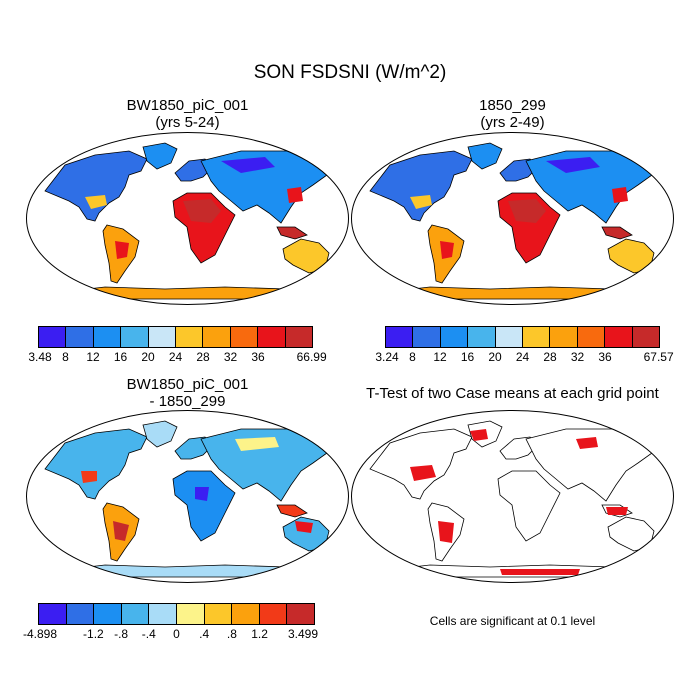 This screenshot has width=700, height=700. I want to click on sig-indonesia, so click(617, 511).